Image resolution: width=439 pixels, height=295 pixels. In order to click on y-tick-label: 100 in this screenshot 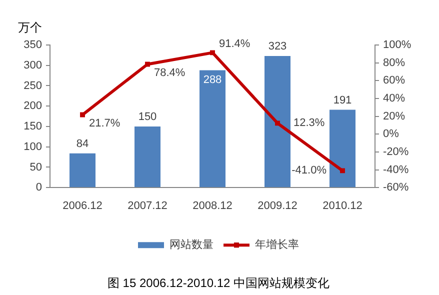, I will do `click(33, 146)`.